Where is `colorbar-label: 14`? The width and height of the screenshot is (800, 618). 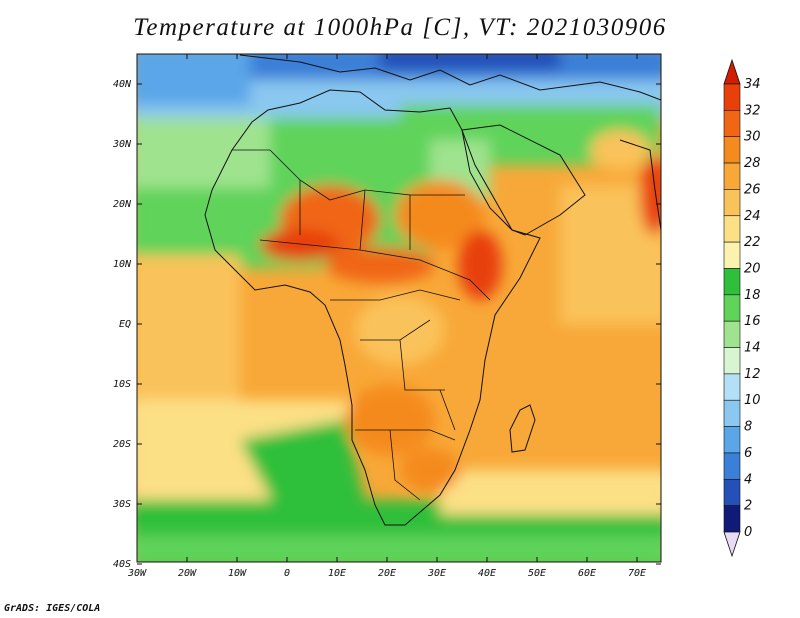
colorbar-label: 14 is located at coordinates (752, 348).